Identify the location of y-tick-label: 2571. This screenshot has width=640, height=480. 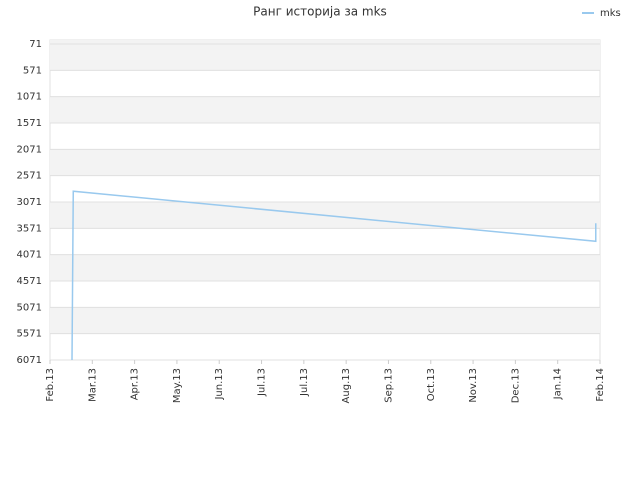
(29, 176).